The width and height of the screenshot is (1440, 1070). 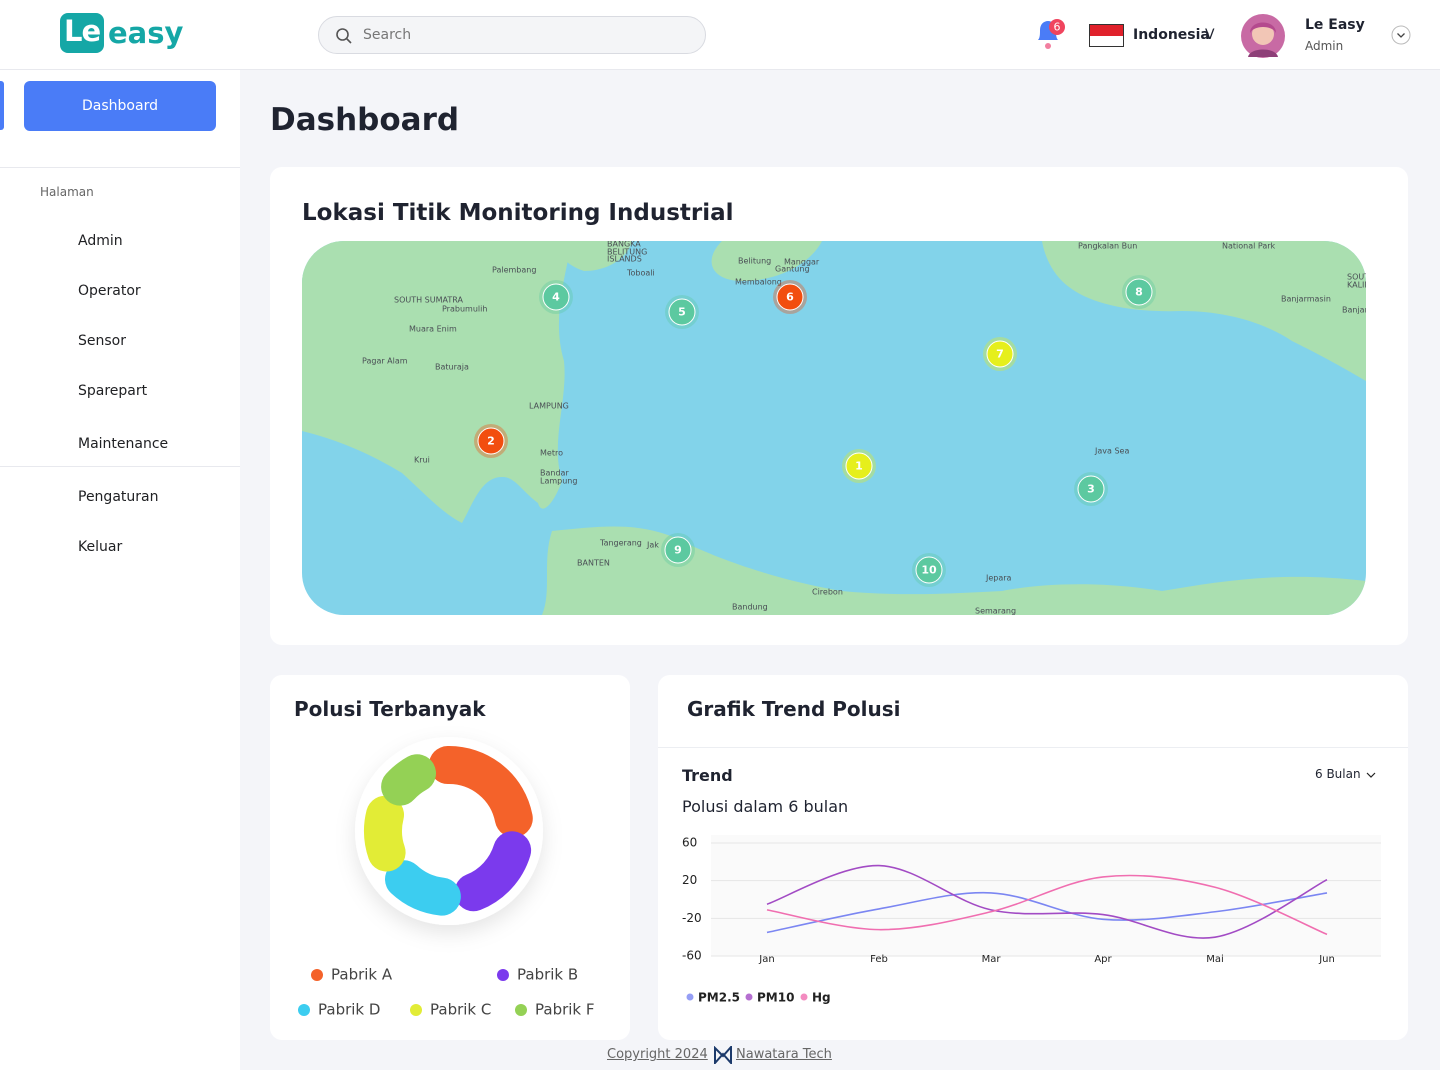 I want to click on y-tick-label: -60, so click(x=692, y=956).